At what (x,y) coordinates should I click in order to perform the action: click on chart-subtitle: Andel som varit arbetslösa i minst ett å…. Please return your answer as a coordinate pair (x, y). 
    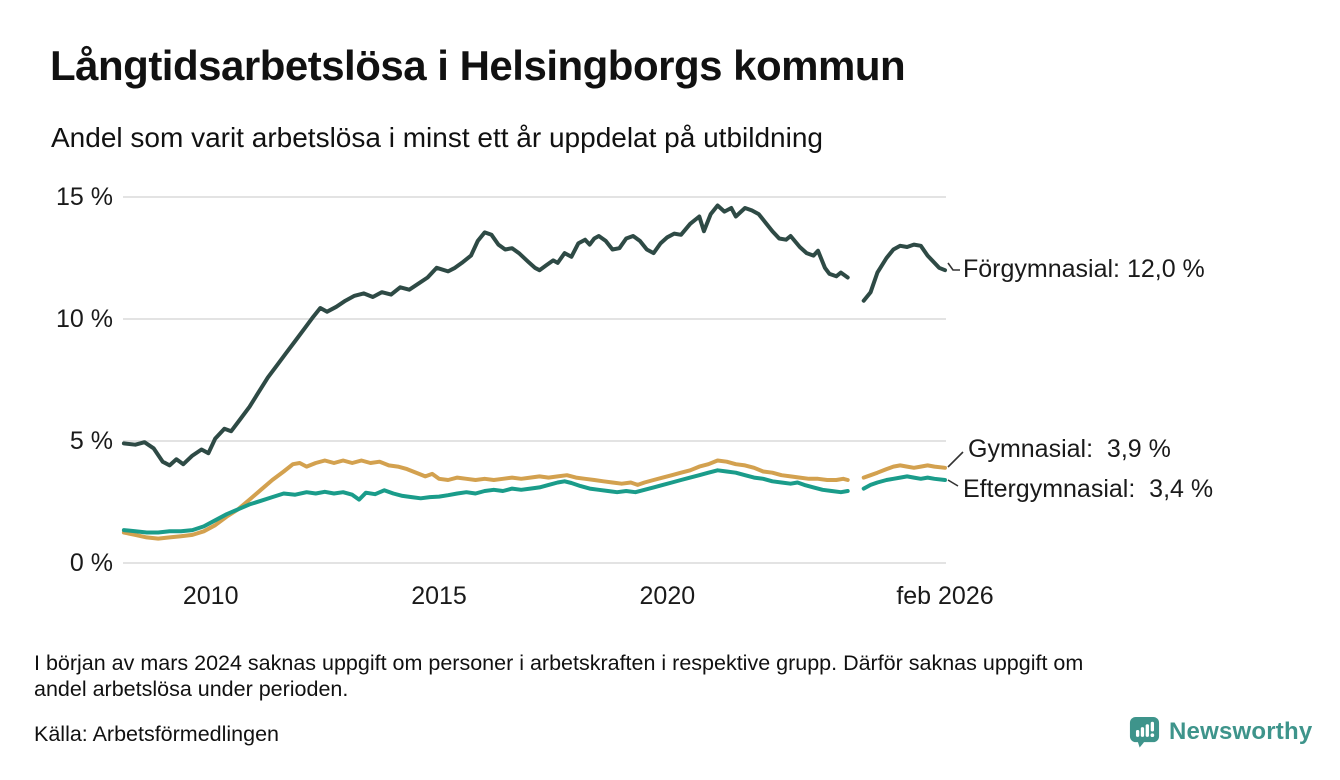
    Looking at the image, I should click on (437, 137).